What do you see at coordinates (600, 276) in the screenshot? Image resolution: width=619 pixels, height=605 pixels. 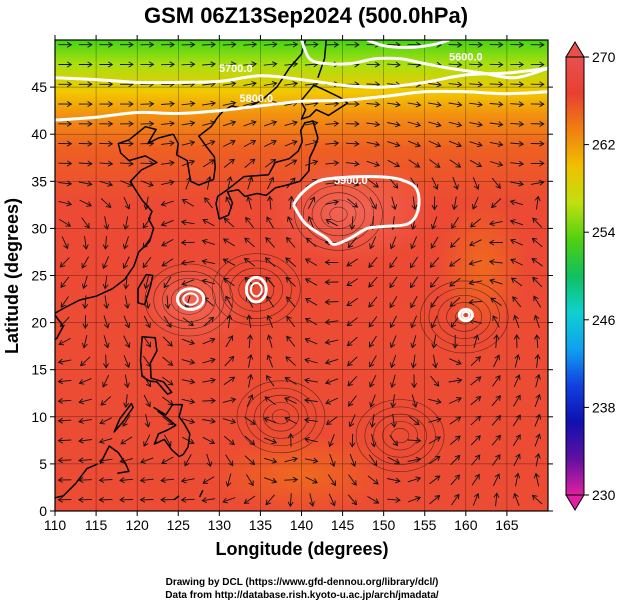 I see `colorbar-ticks: 230 238 246 254 262 270` at bounding box center [600, 276].